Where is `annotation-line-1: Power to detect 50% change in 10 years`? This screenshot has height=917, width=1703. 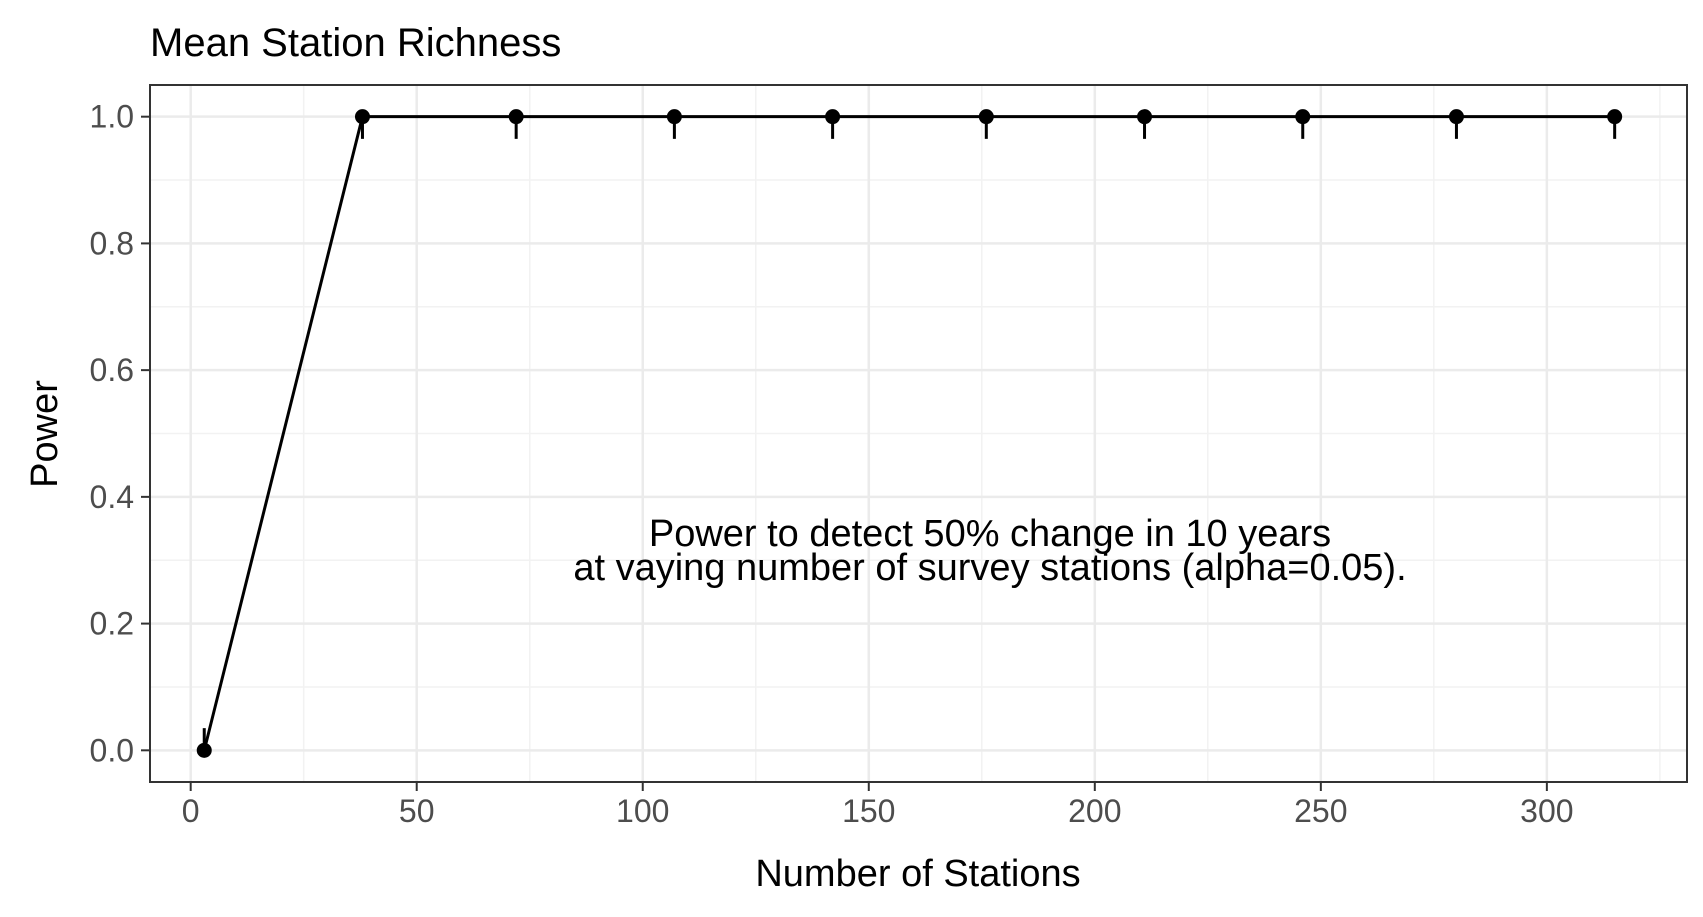
annotation-line-1: Power to detect 50% change in 10 years is located at coordinates (990, 534).